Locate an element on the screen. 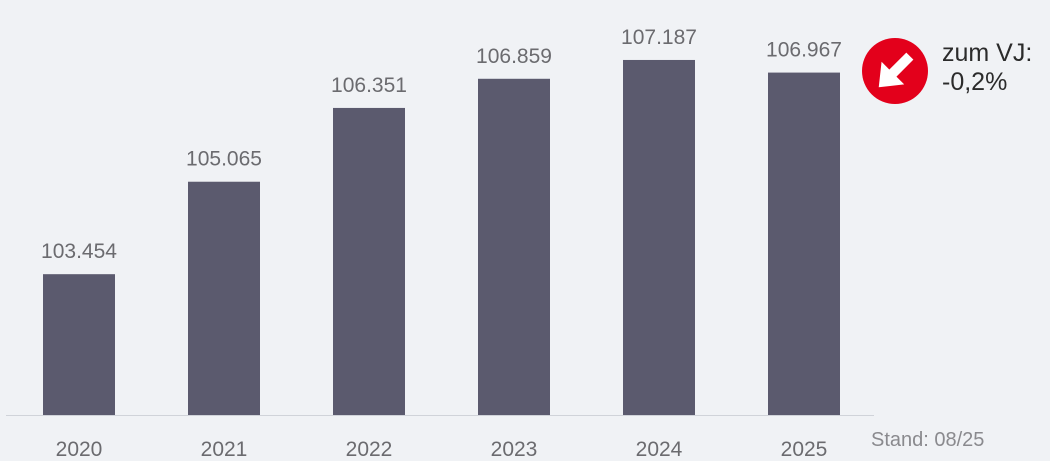  bar-2020 is located at coordinates (79, 344).